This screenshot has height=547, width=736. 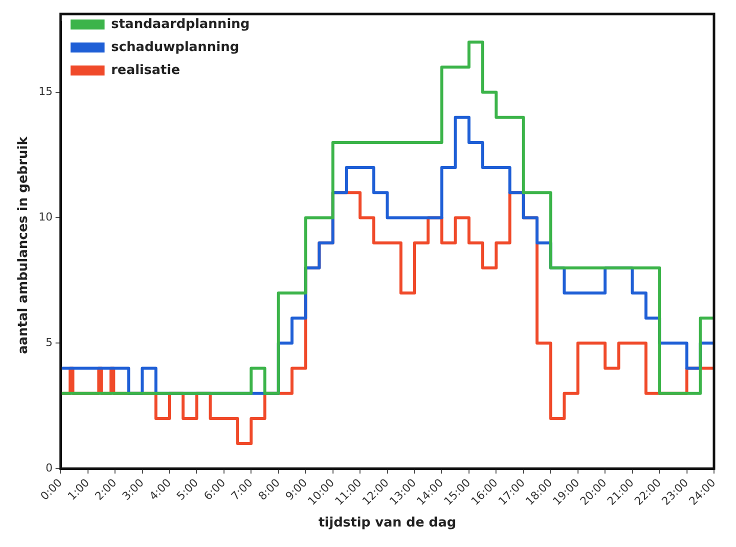 What do you see at coordinates (180, 24) in the screenshot?
I see `legend-label: standaardplanning` at bounding box center [180, 24].